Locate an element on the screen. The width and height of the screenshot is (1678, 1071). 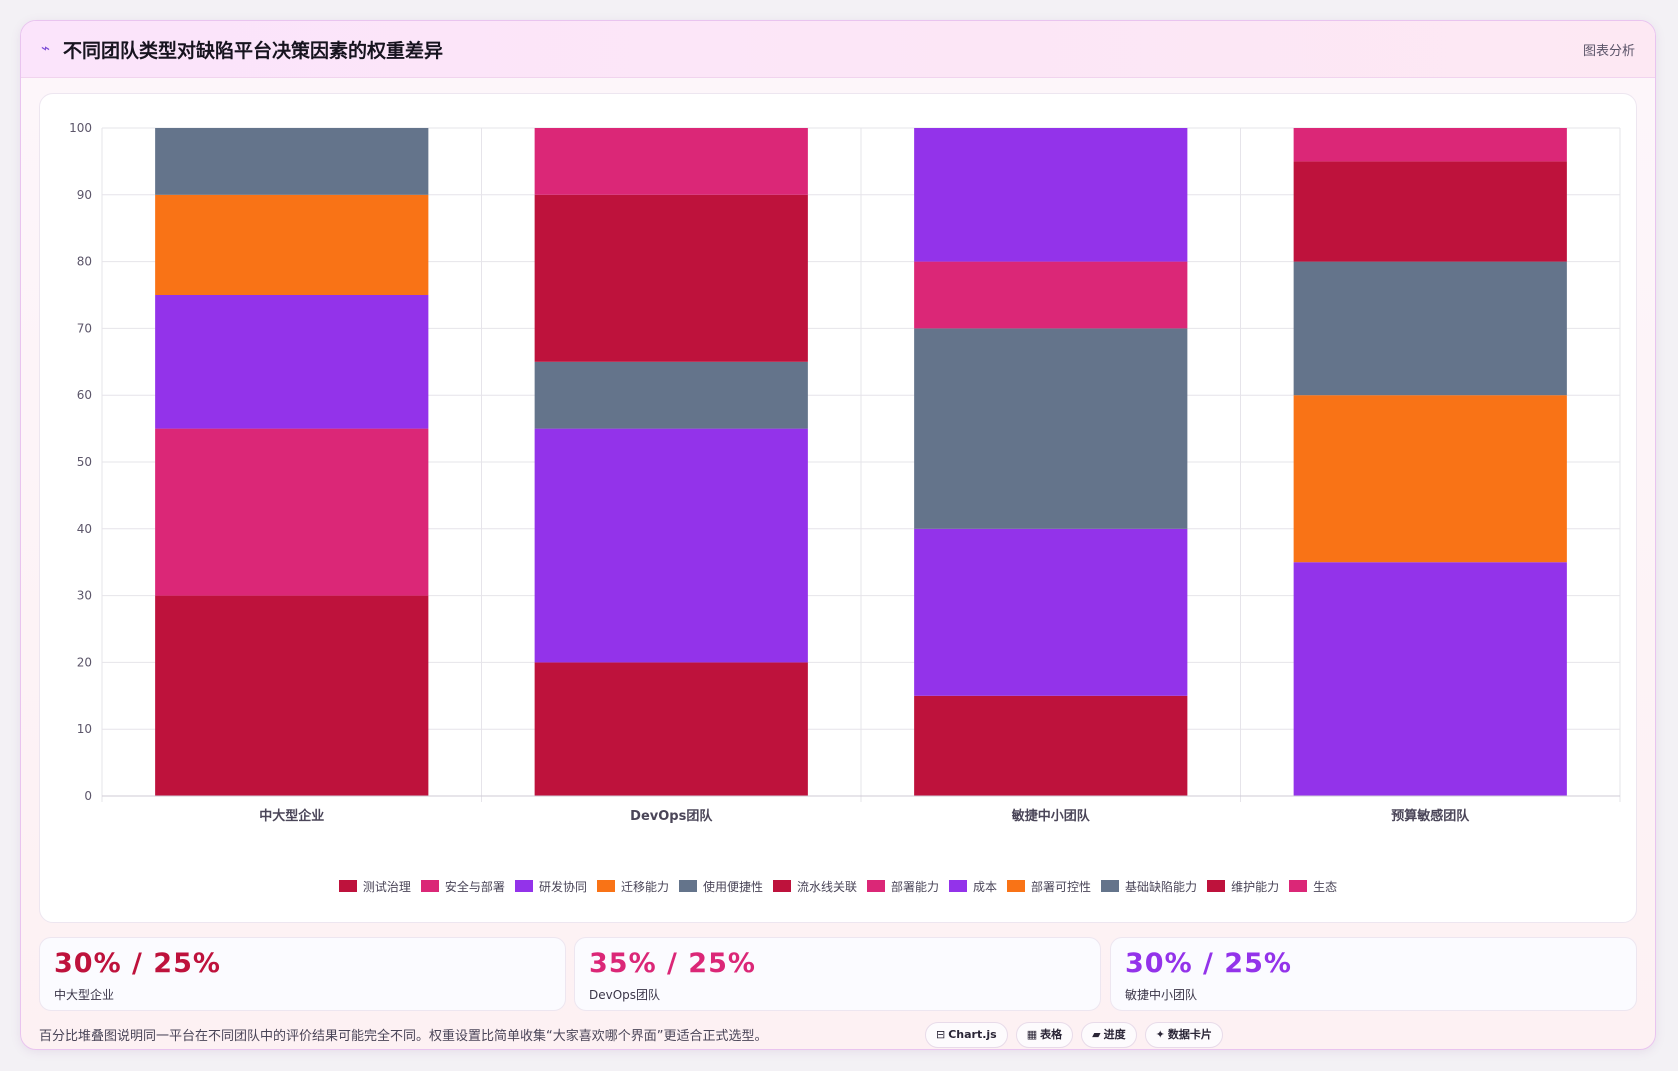
legend-item: 基础缺陷能力 is located at coordinates (1149, 886).